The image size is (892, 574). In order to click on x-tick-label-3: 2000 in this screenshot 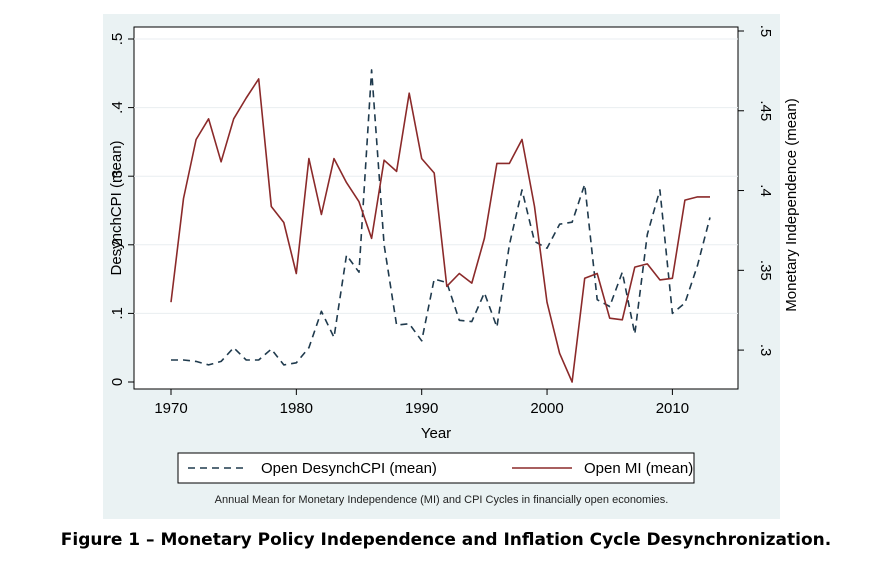, I will do `click(546, 408)`.